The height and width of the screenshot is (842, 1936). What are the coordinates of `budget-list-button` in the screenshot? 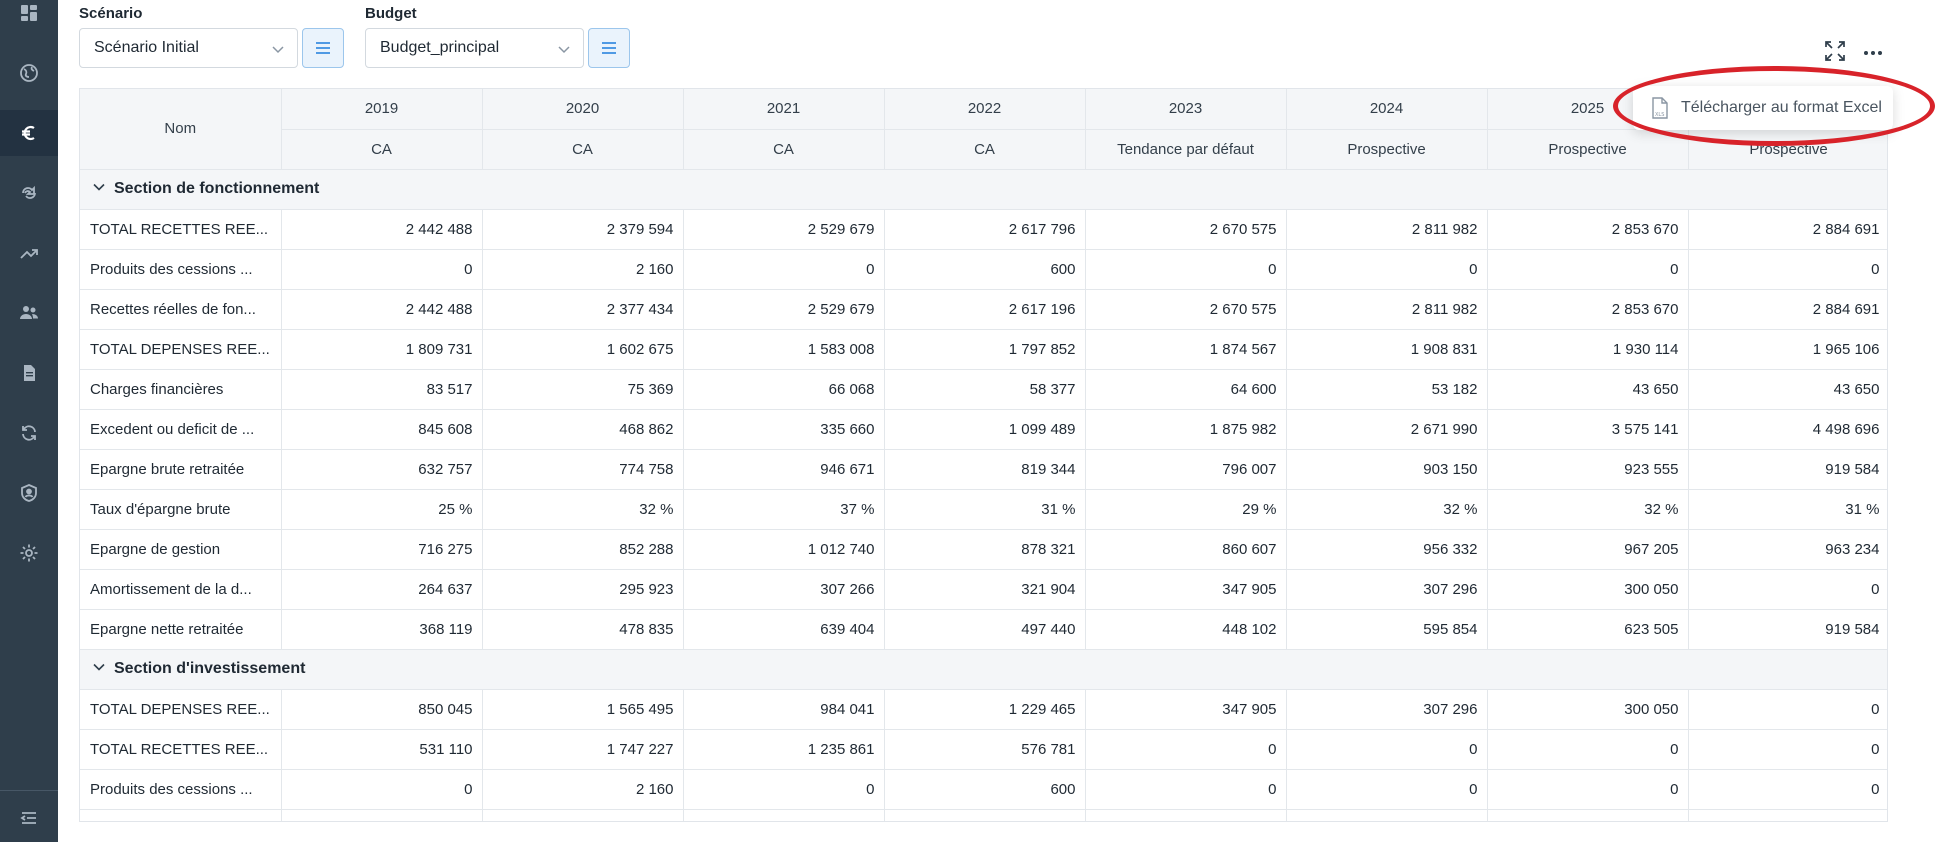 It's located at (609, 48).